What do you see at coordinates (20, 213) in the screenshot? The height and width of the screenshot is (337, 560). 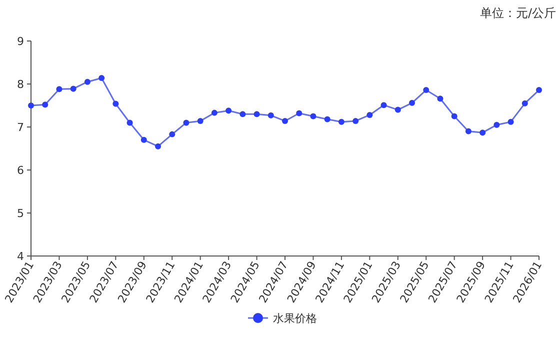 I see `y-tick-label: 5` at bounding box center [20, 213].